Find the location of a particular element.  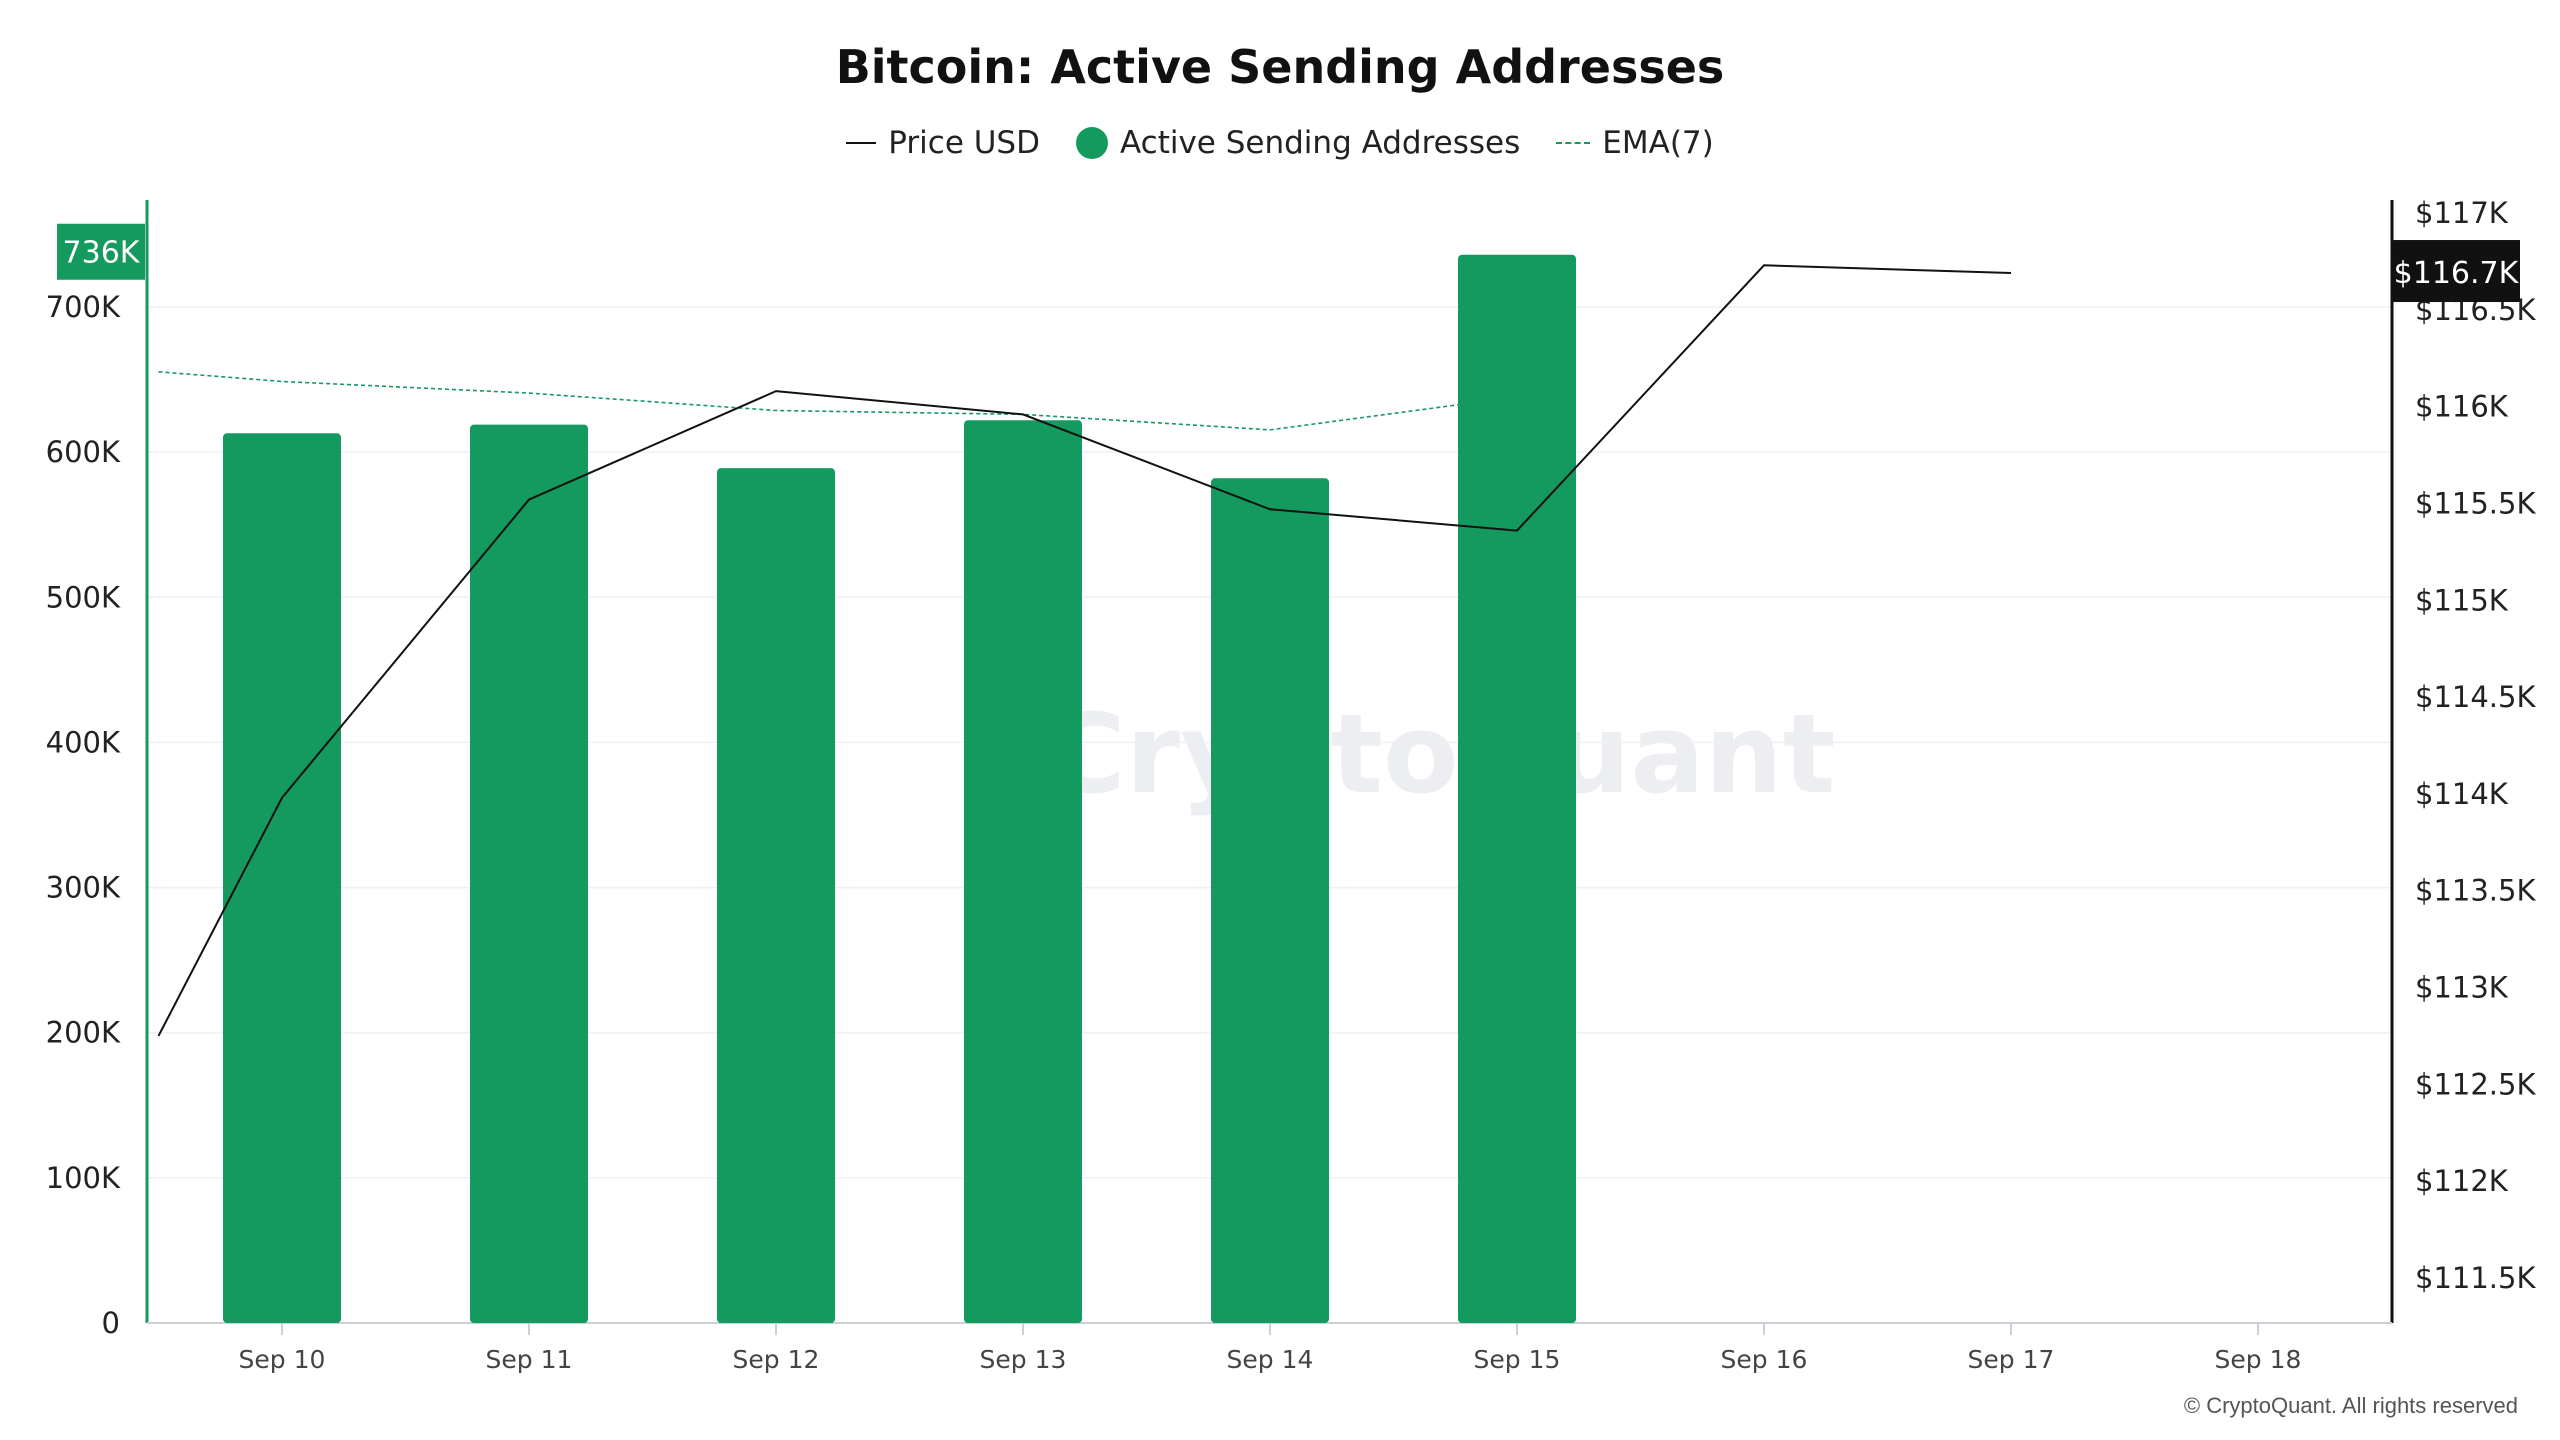

x-tick-label: Sep 12 is located at coordinates (776, 1359).